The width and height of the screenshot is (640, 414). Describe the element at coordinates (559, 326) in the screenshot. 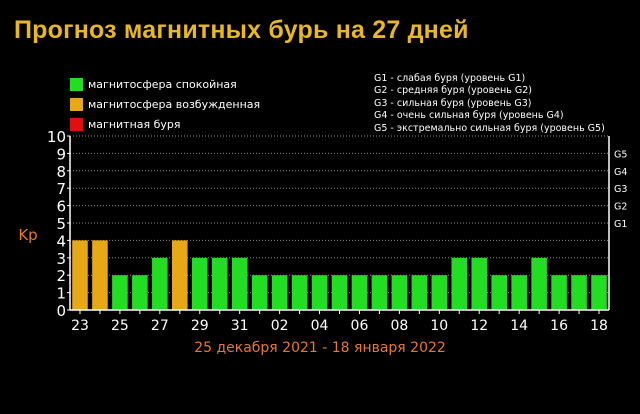

I see `x-tick-label: 16` at that location.